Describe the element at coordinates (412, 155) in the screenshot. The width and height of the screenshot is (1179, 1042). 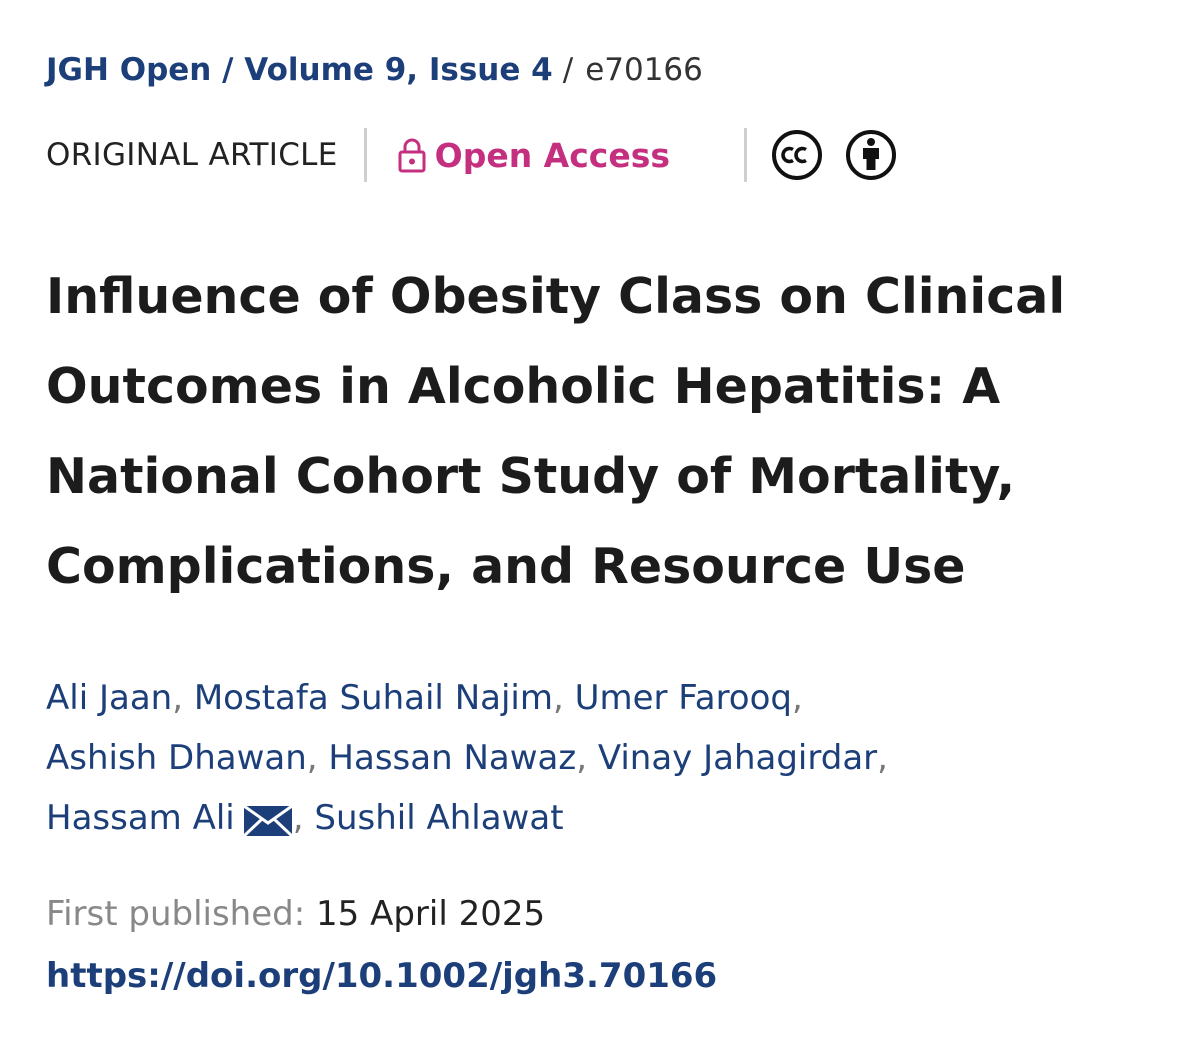
I see `lock-icon` at that location.